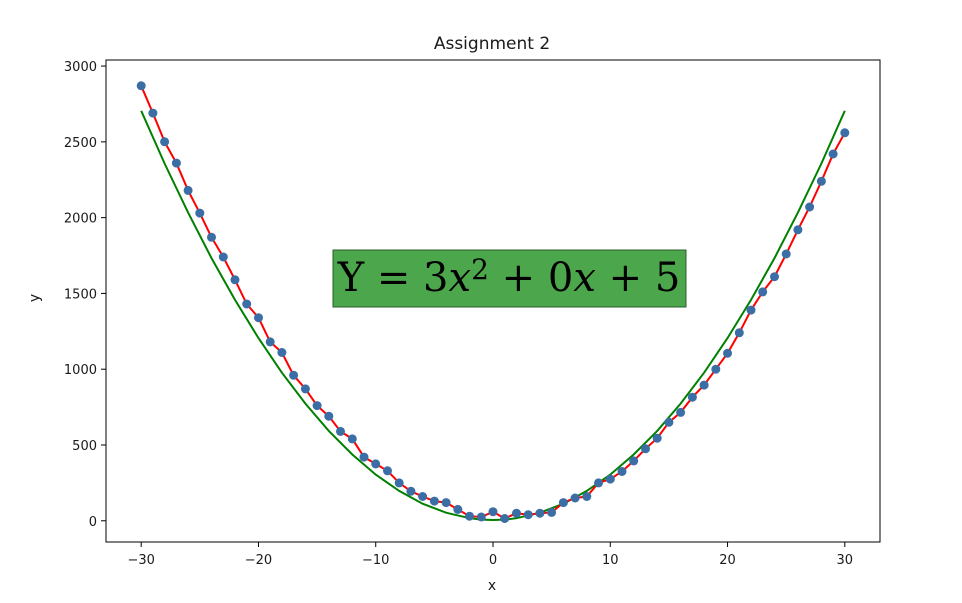  I want to click on equation-text: Y = 3x2 + 0x + 5, so click(509, 277).